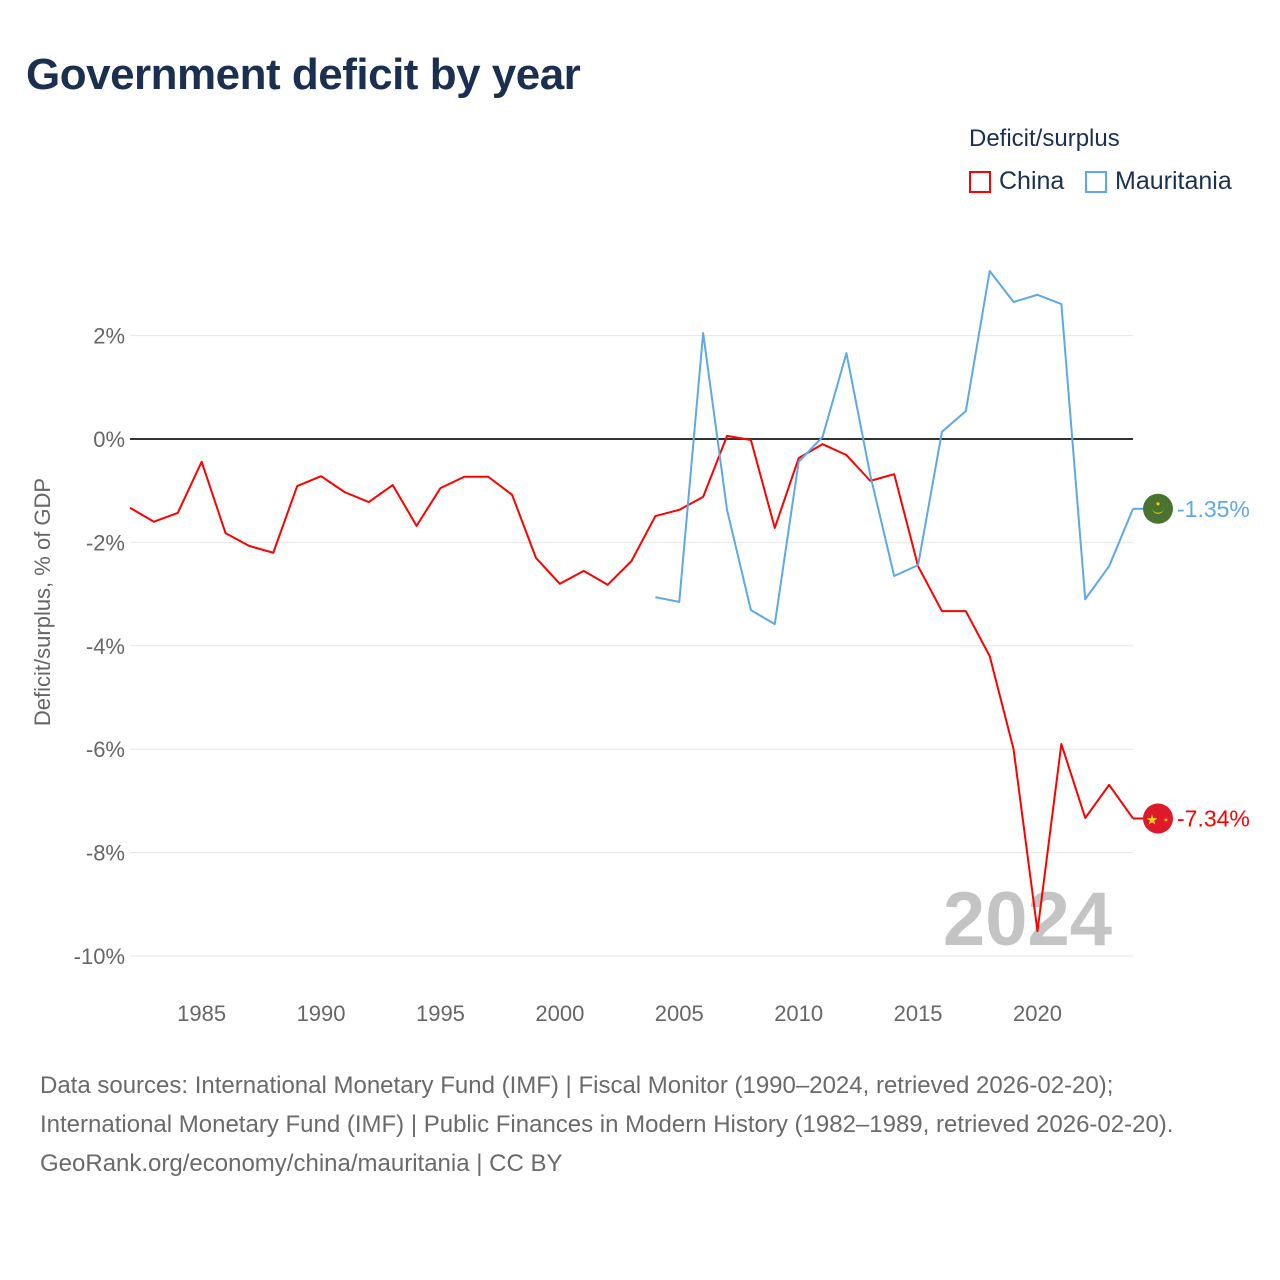  I want to click on x-tick-label: 2005, so click(679, 1013).